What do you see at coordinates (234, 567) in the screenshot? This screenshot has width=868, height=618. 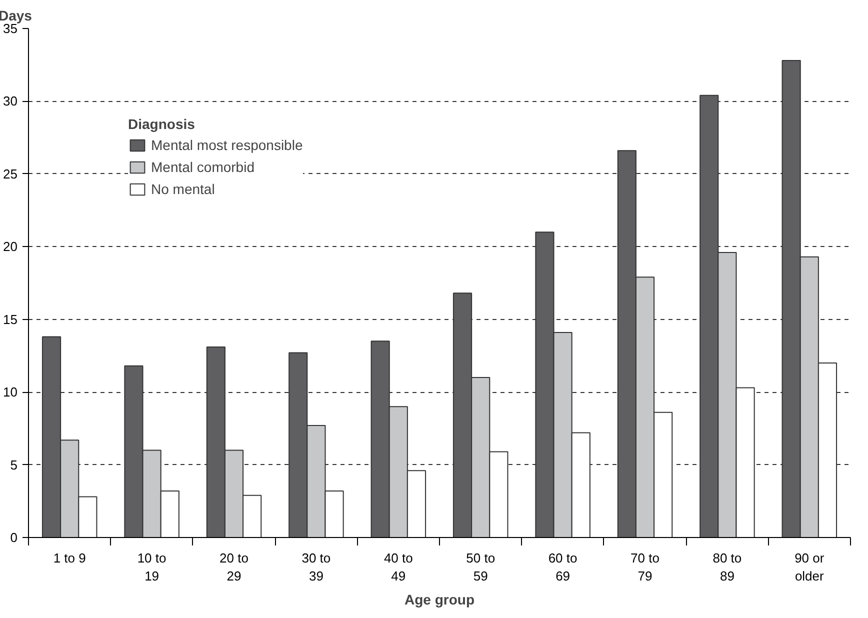 I see `x-tick-label: 20 to 29` at bounding box center [234, 567].